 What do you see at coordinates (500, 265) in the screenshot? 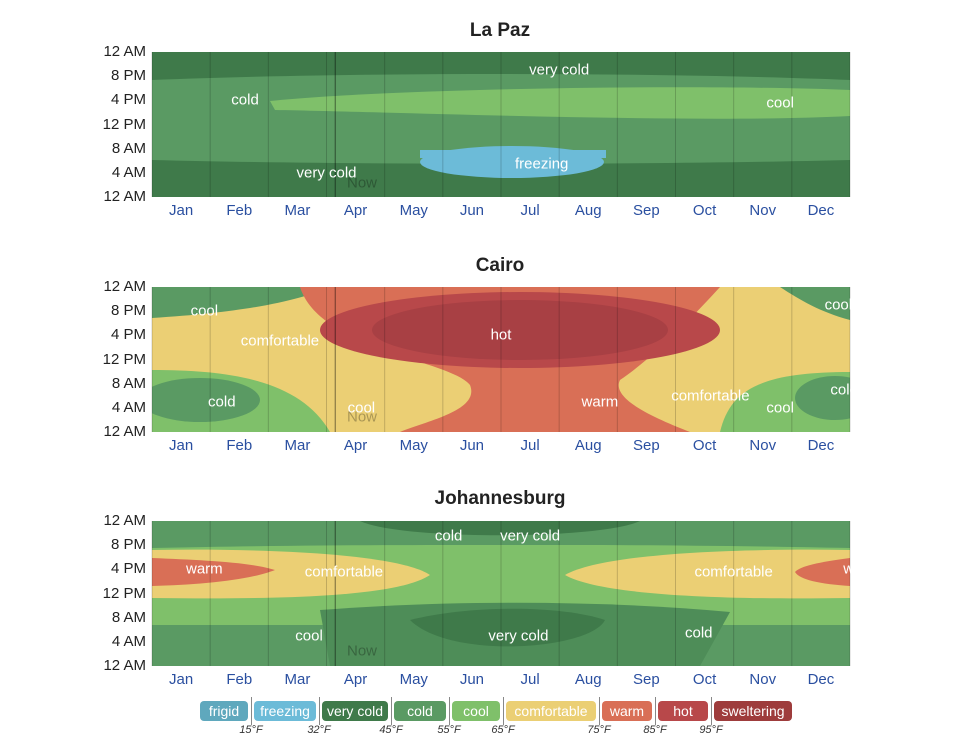
I see `chart-title-cairo: Cairo` at bounding box center [500, 265].